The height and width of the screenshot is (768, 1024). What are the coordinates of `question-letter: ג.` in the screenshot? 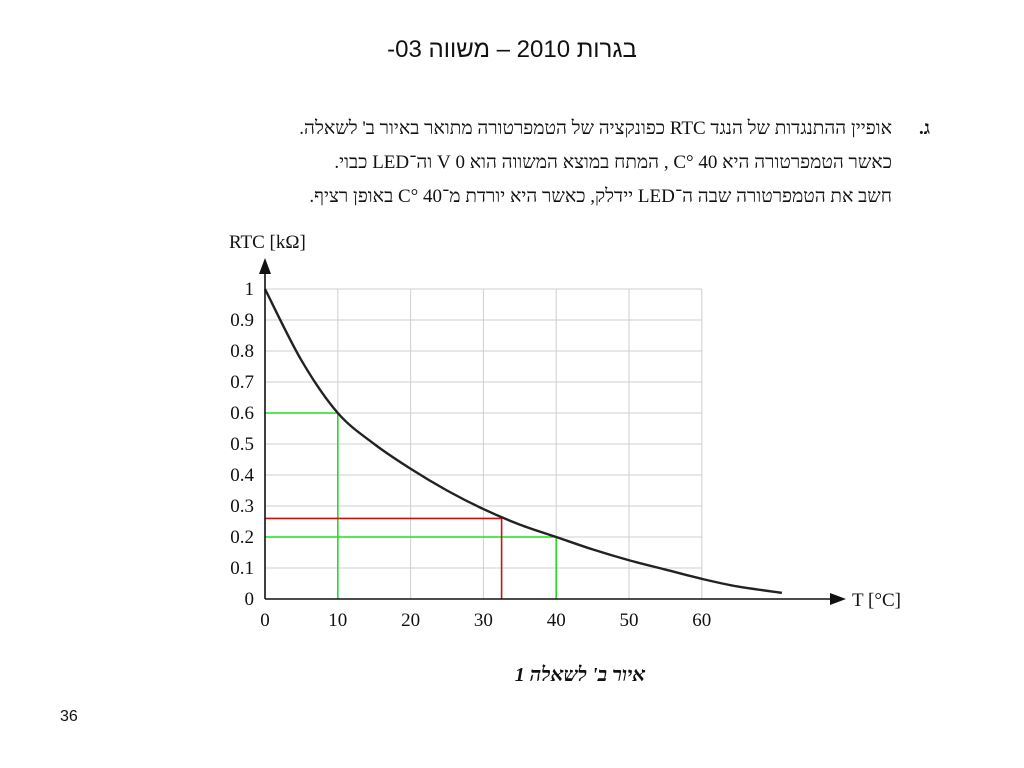 It's located at (924, 128).